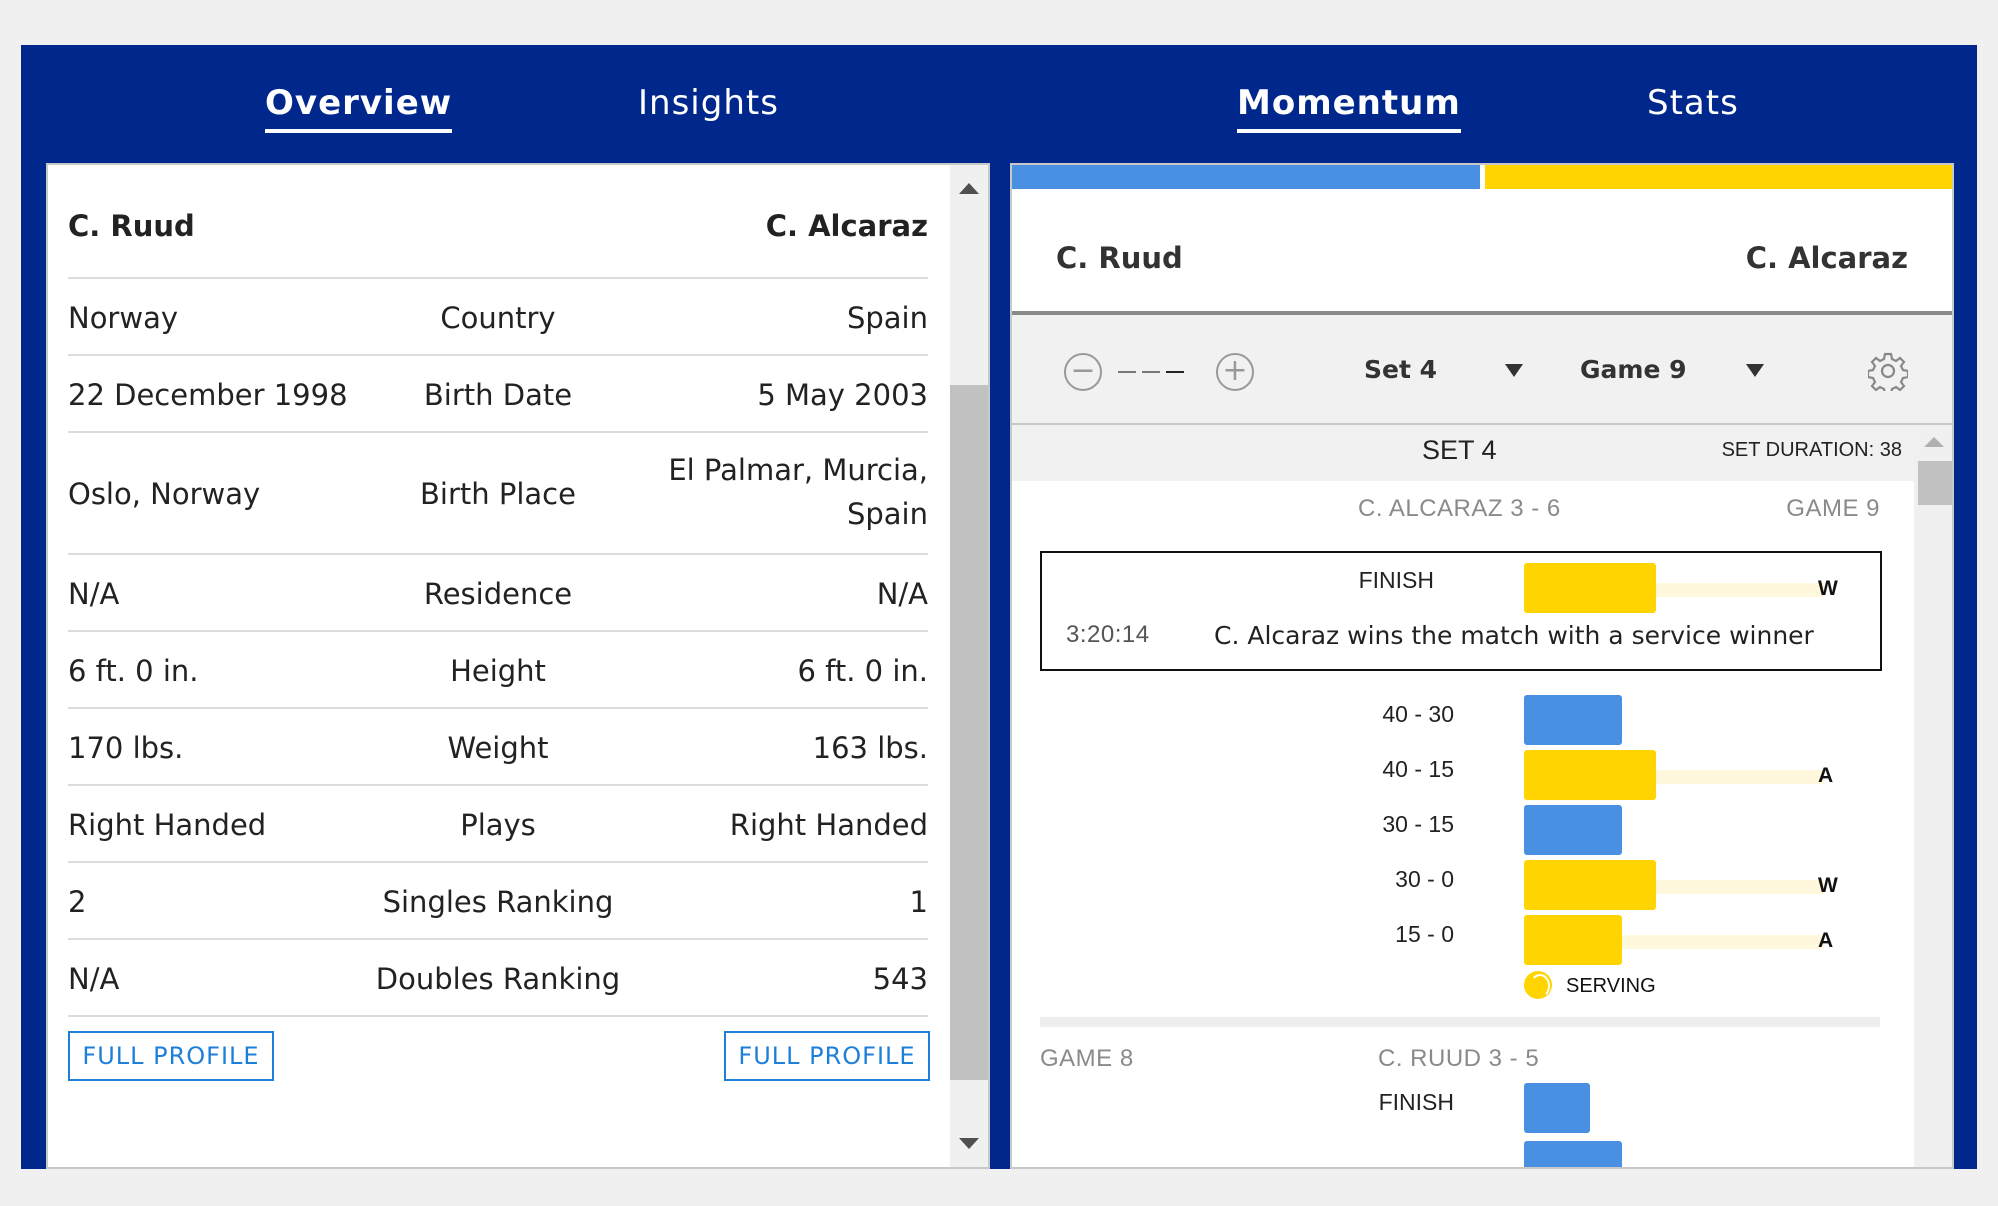 The height and width of the screenshot is (1206, 1998). I want to click on row-label: Height, so click(498, 671).